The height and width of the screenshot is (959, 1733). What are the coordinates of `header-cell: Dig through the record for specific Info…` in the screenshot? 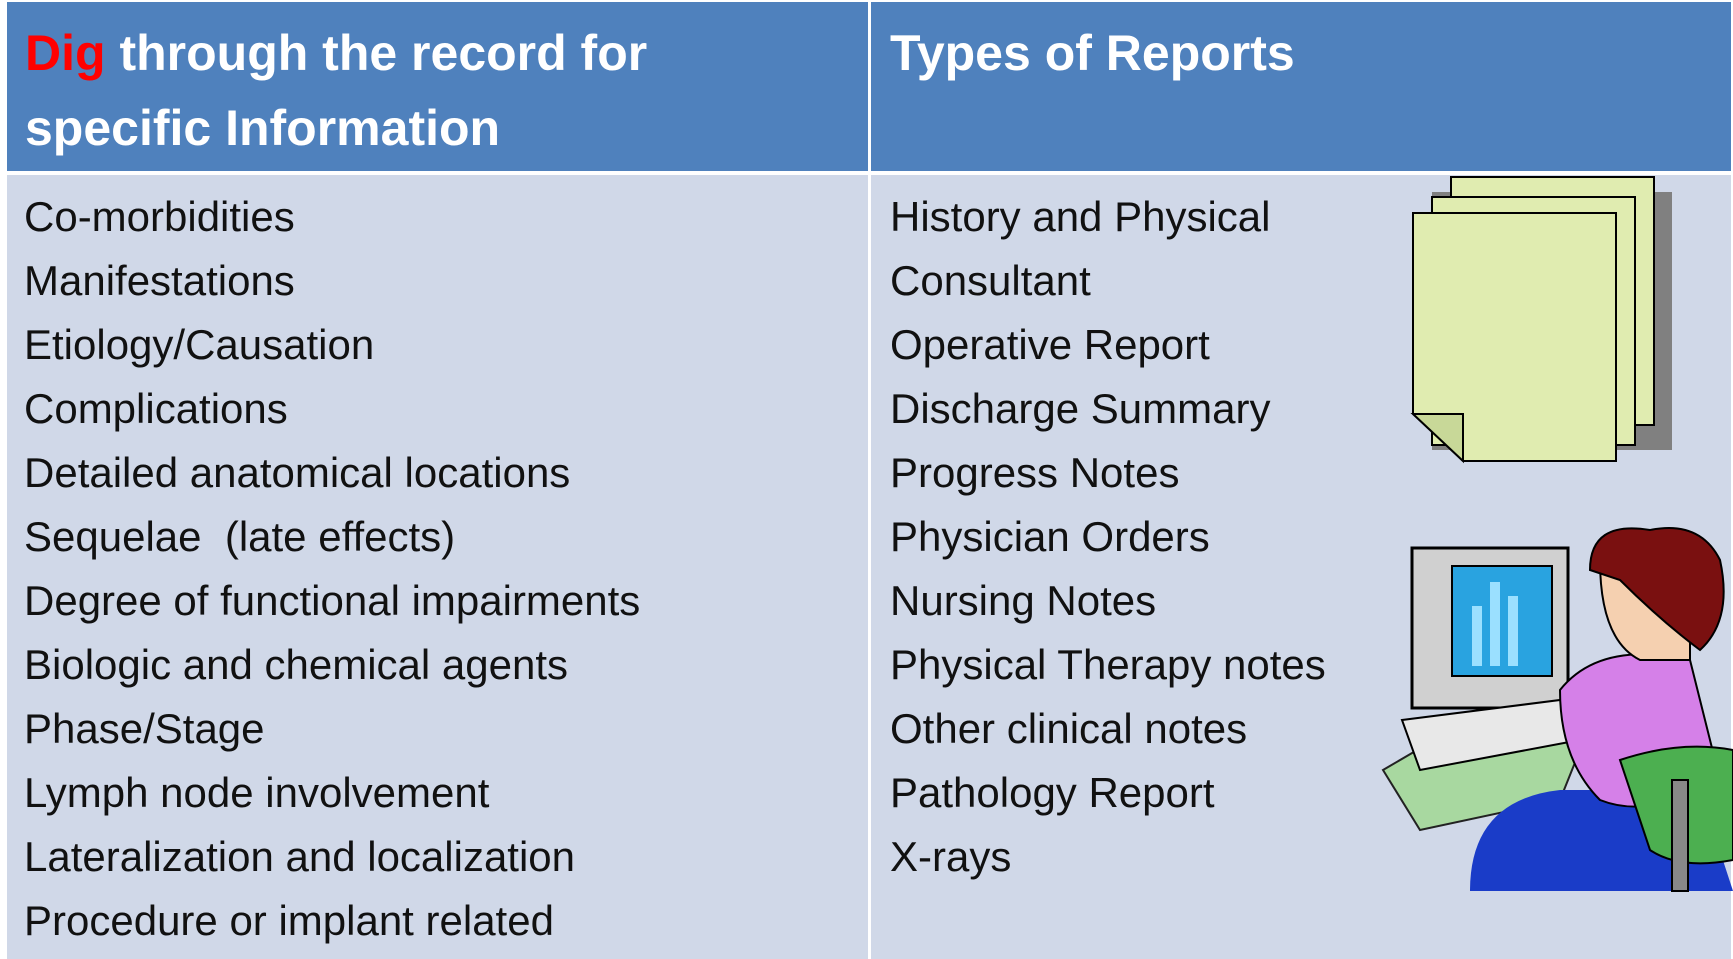 It's located at (437, 86).